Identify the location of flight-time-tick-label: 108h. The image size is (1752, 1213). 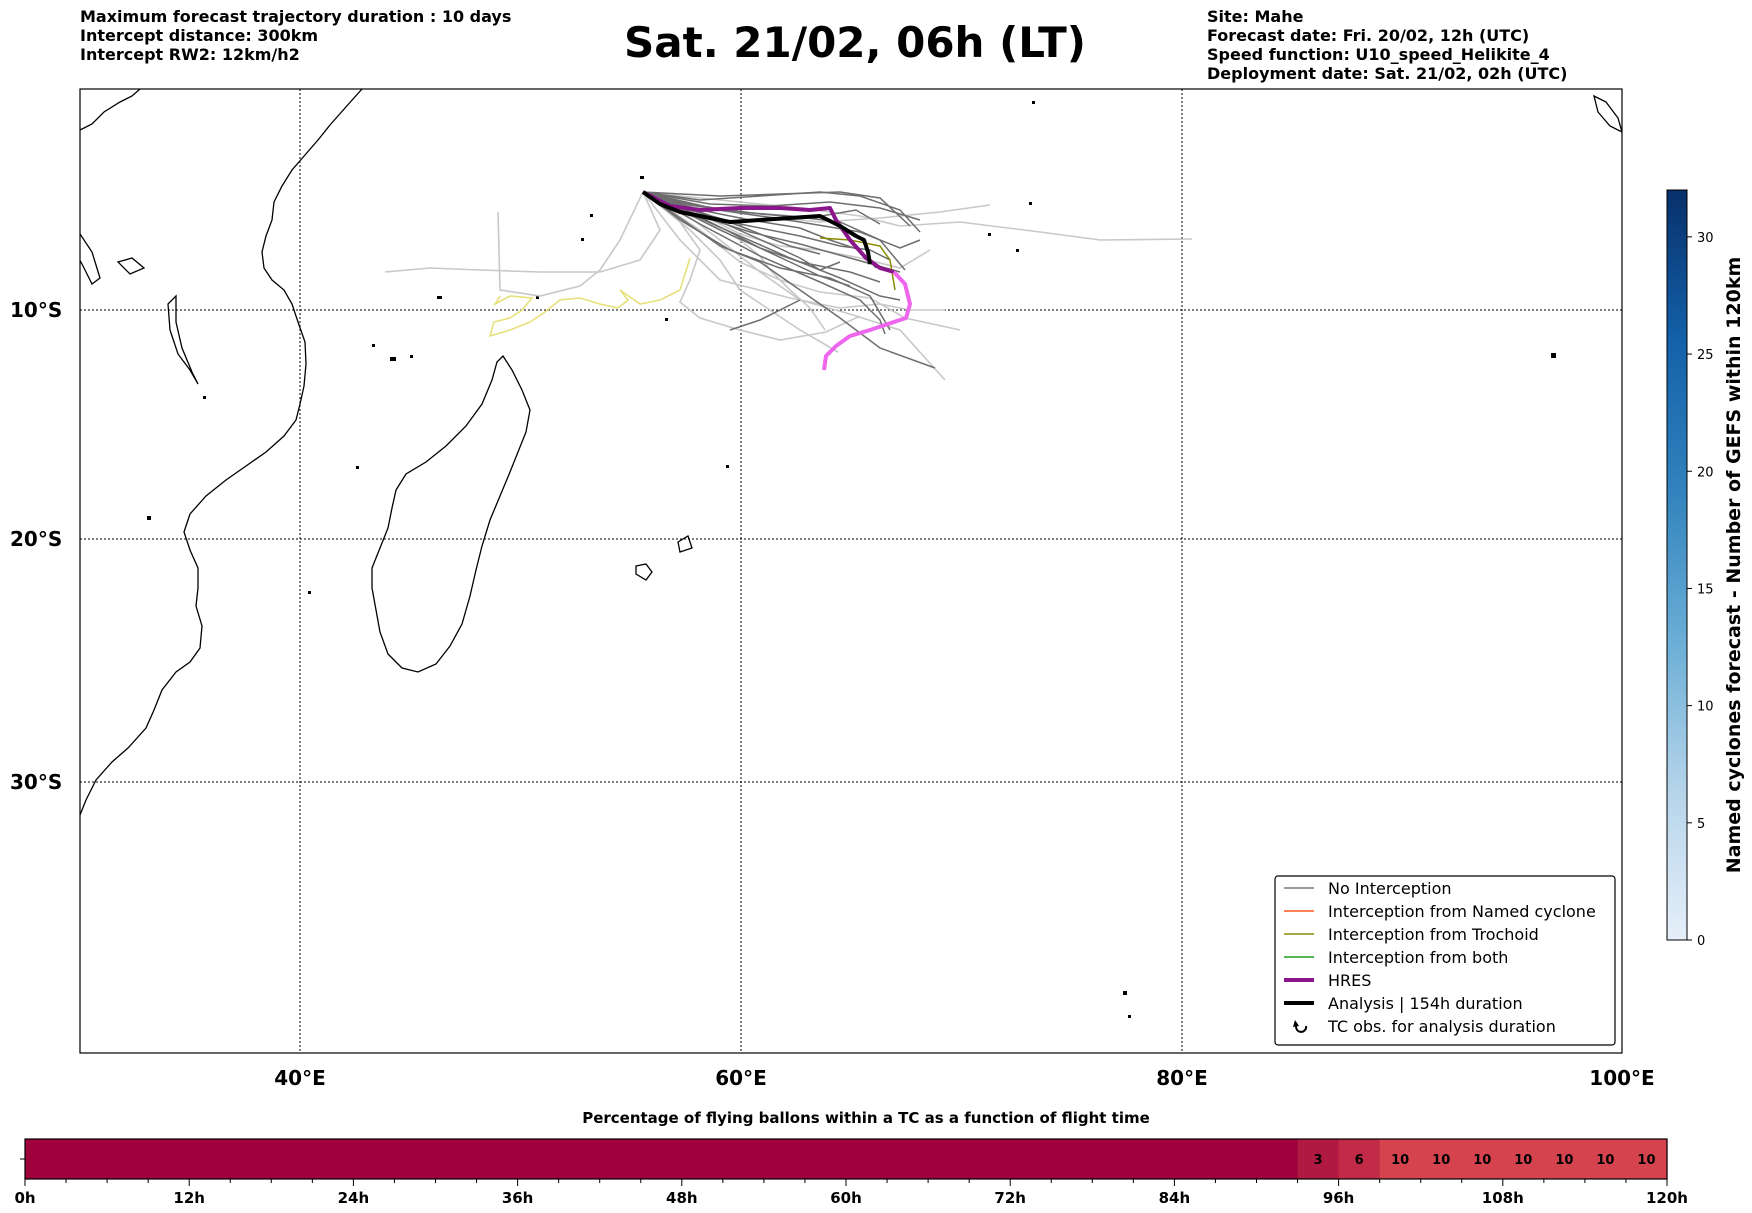
(1503, 1198).